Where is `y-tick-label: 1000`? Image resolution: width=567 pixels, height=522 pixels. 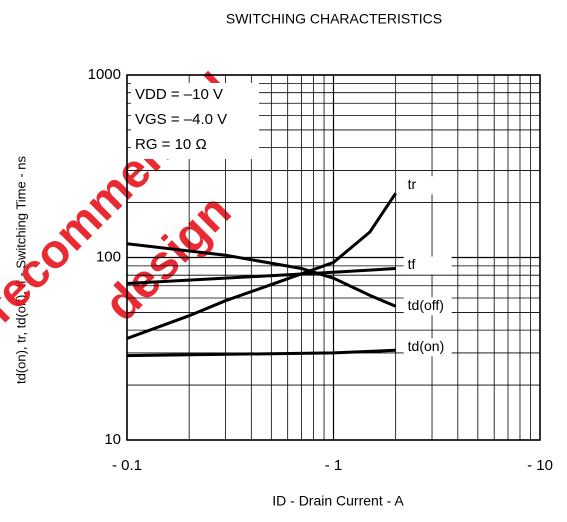
y-tick-label: 1000 is located at coordinates (104, 74).